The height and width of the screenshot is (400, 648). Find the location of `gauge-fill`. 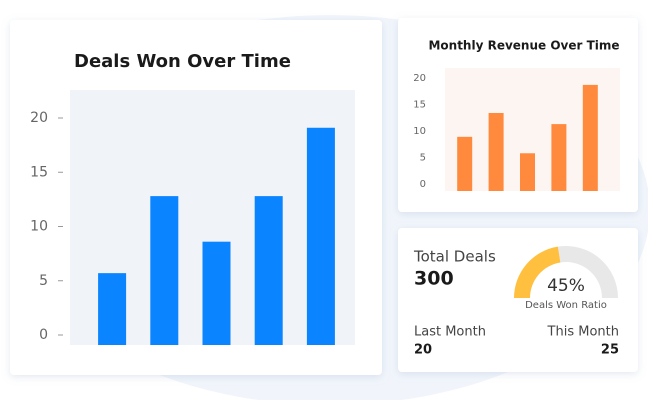

gauge-fill is located at coordinates (537, 272).